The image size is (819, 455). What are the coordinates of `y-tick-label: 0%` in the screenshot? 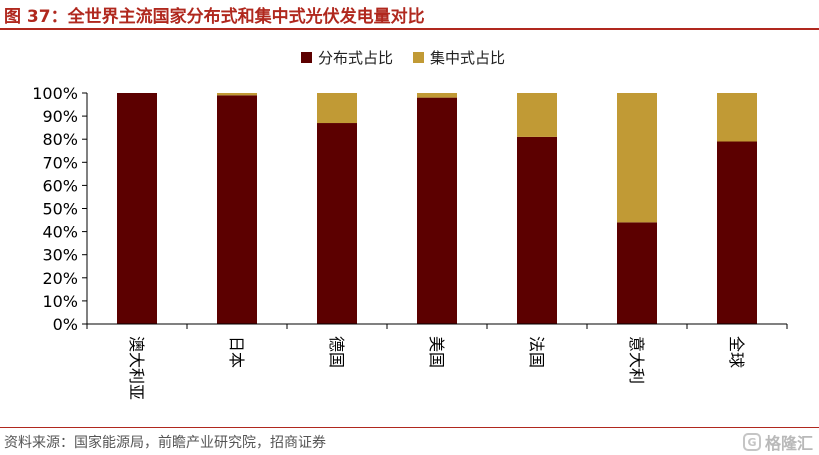 It's located at (65, 324).